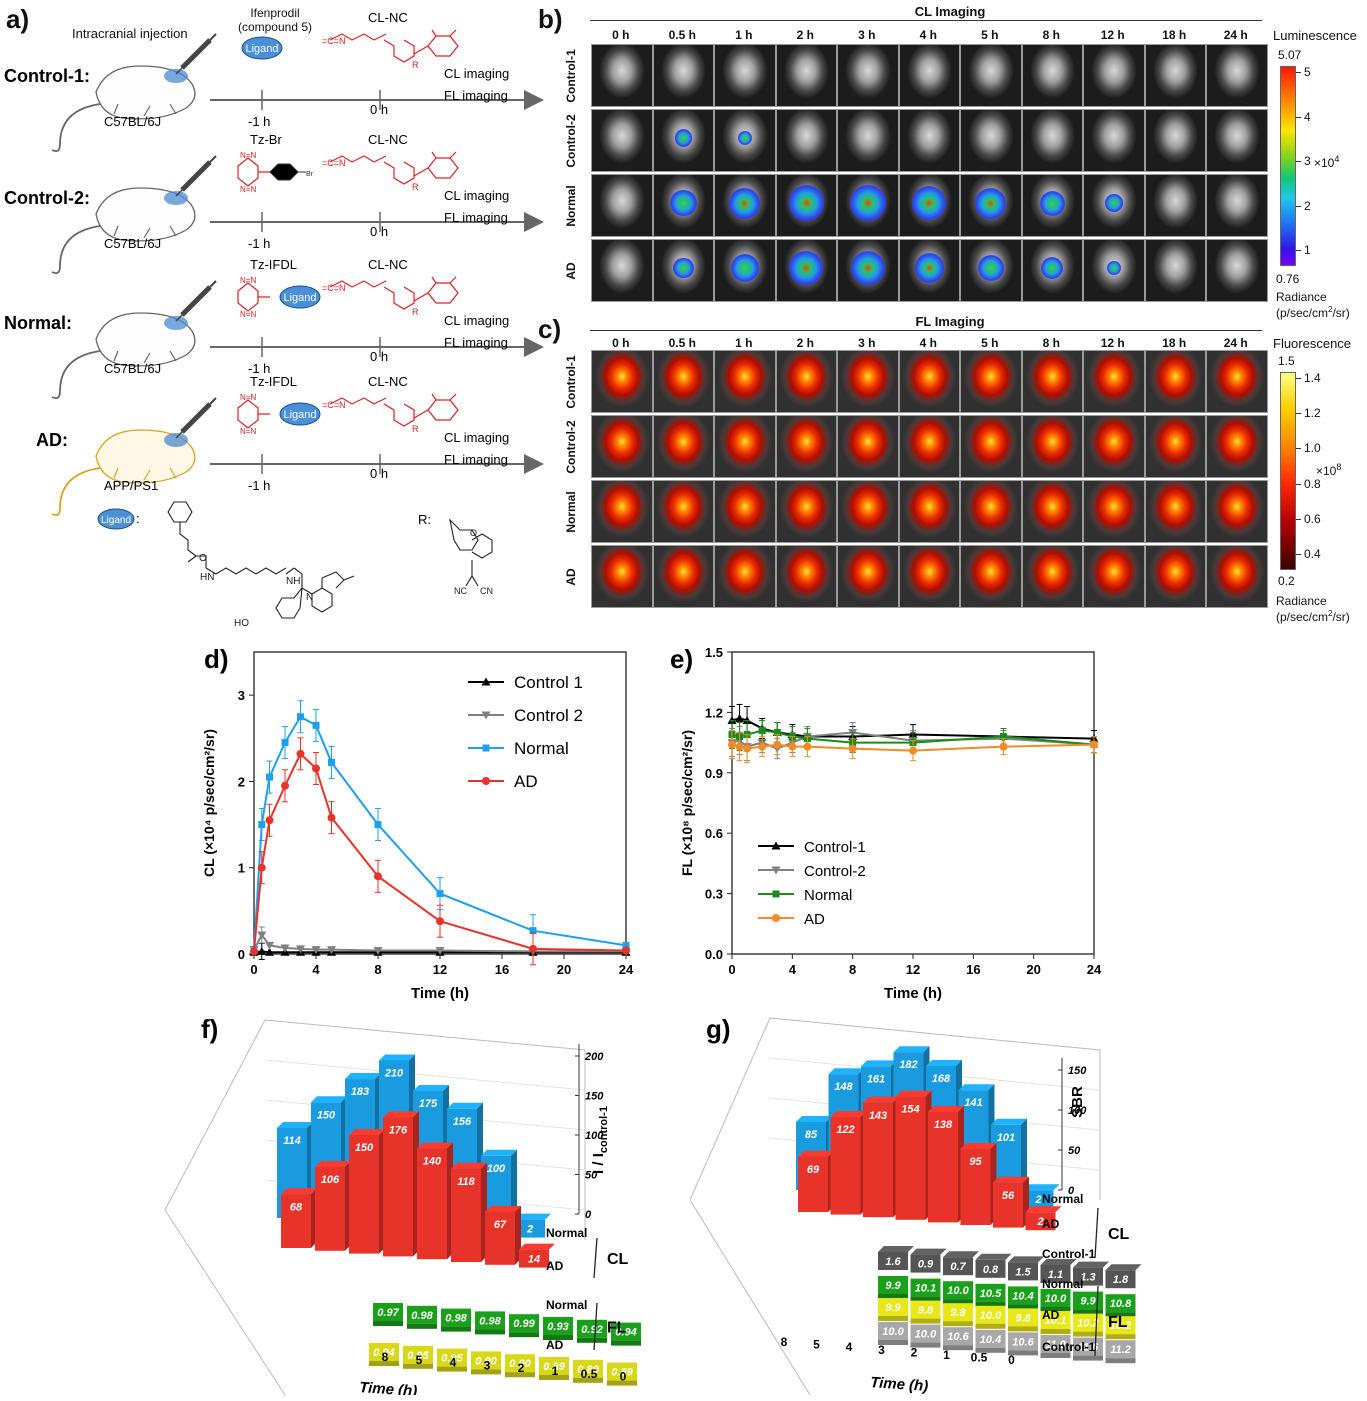 The width and height of the screenshot is (1367, 1401). Describe the element at coordinates (273, 381) in the screenshot. I see `reagent-label: Tz-IFDL` at that location.